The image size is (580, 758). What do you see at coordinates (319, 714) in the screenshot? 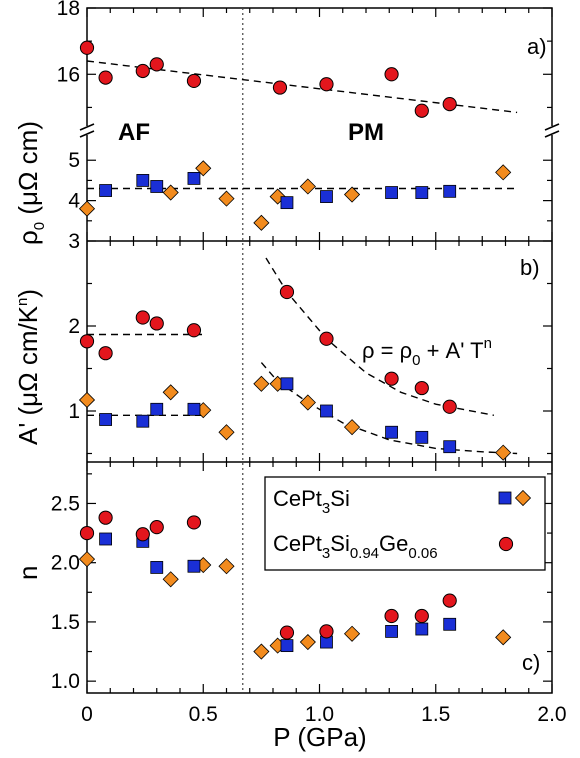
I see `x-tick-label: 1.0` at bounding box center [319, 714].